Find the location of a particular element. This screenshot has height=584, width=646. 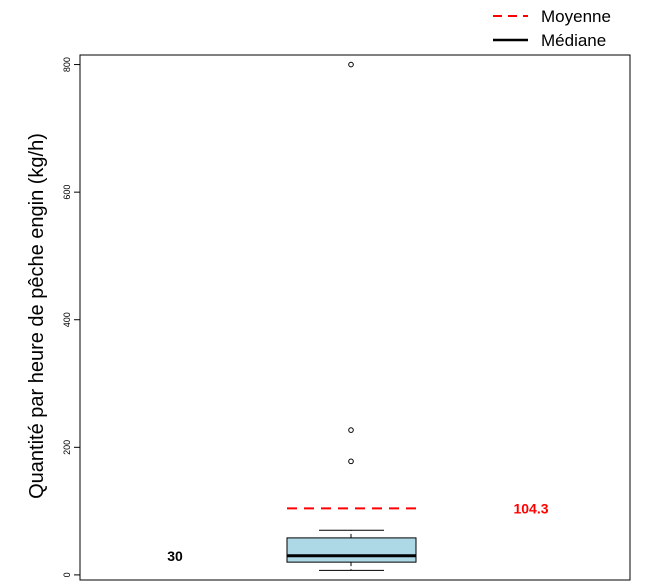

y-axis: 0 200 400 600 800 is located at coordinates (71, 317).